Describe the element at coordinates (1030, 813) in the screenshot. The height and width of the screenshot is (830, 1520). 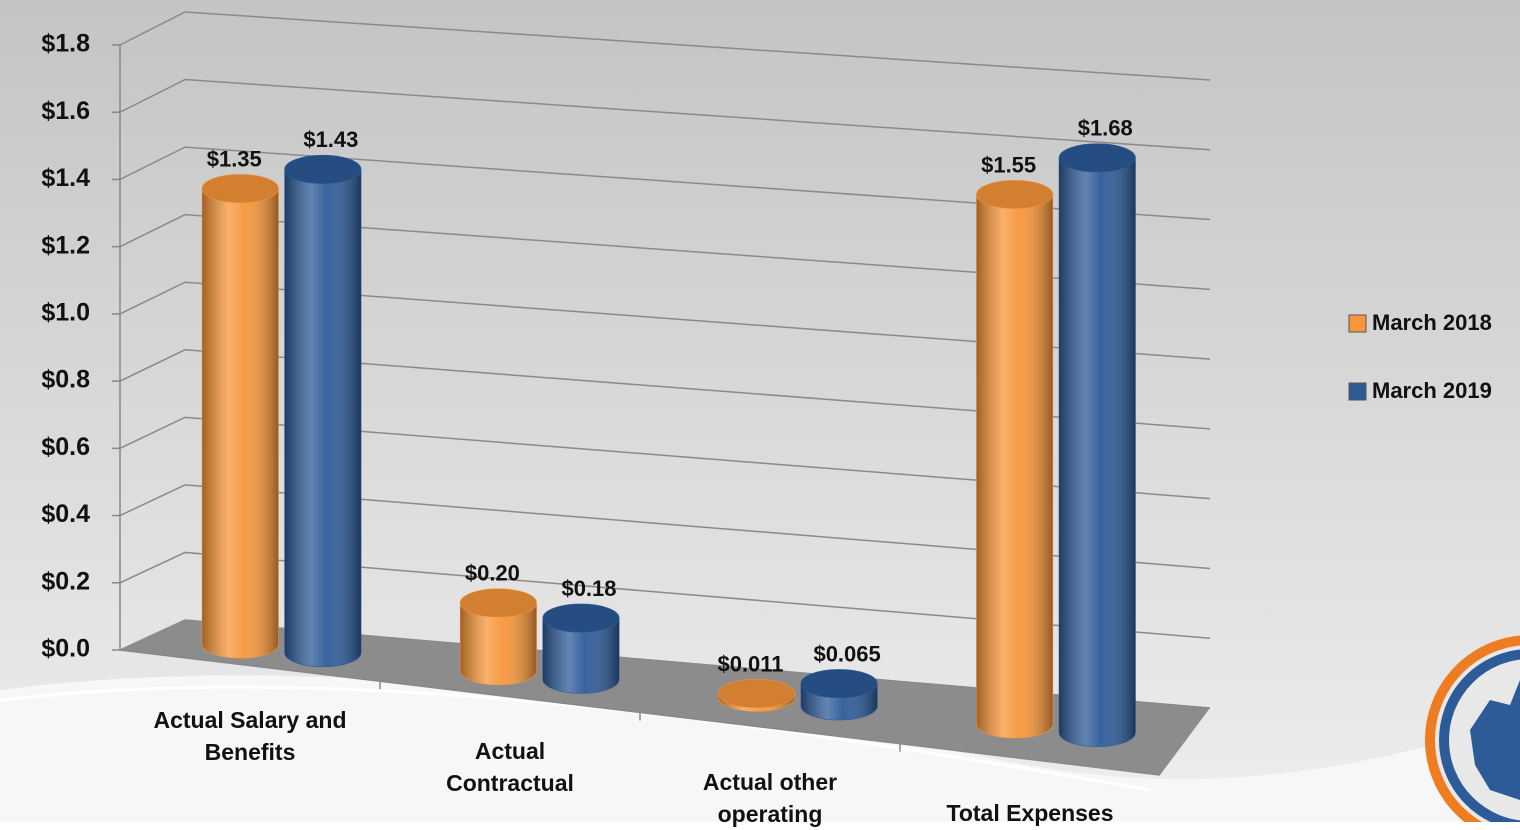
I see `x-tick-label: Total Expenses` at that location.